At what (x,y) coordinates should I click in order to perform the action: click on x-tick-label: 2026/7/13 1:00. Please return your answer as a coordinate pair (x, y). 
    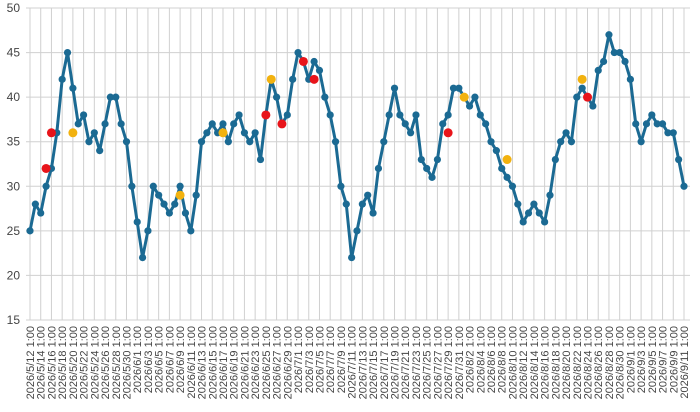
    Looking at the image, I should click on (363, 362).